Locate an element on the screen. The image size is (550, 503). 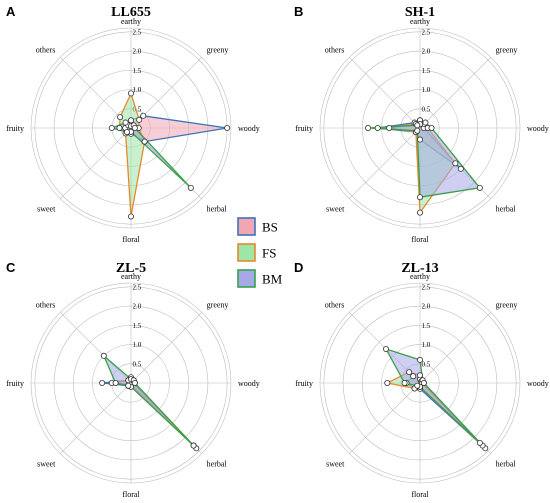
panel-title: LL655 is located at coordinates (131, 12).